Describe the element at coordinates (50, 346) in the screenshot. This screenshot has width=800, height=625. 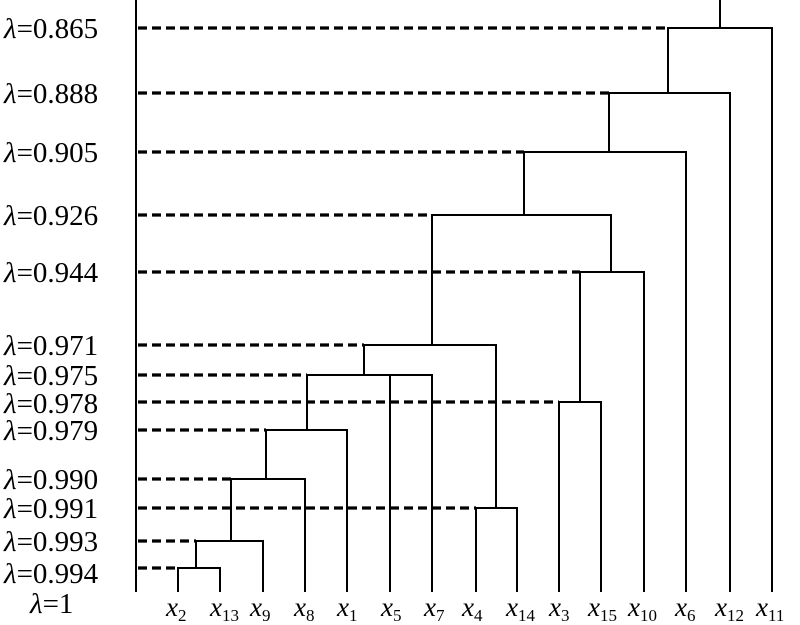
I see `lambda-label-0971: λ=0.971` at that location.